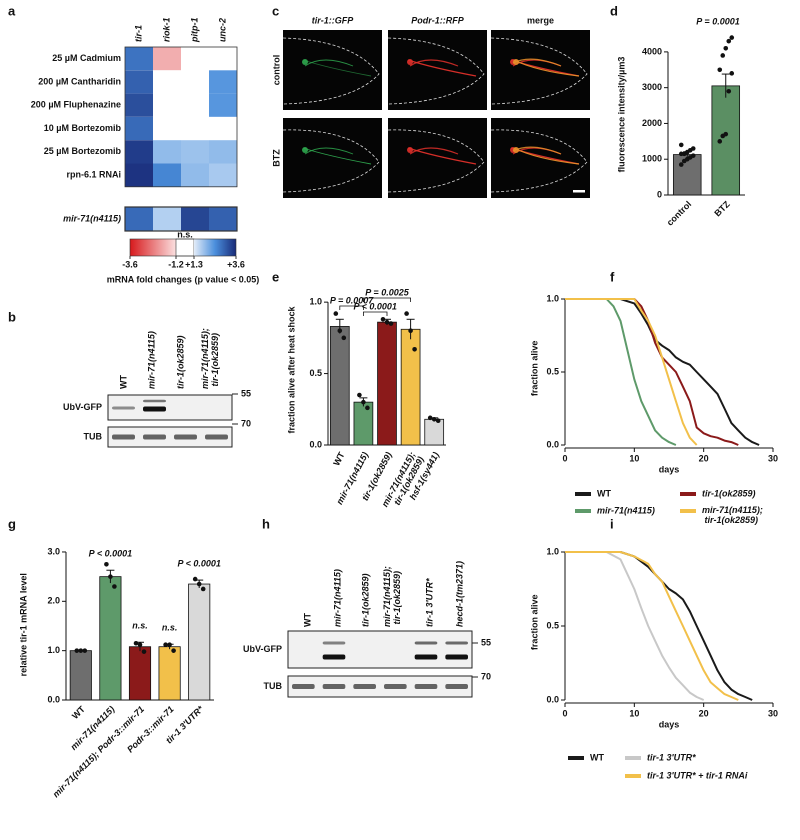 The image size is (800, 840). Describe the element at coordinates (194, 264) in the screenshot. I see `colorbar-tick-label: +1.3` at that location.